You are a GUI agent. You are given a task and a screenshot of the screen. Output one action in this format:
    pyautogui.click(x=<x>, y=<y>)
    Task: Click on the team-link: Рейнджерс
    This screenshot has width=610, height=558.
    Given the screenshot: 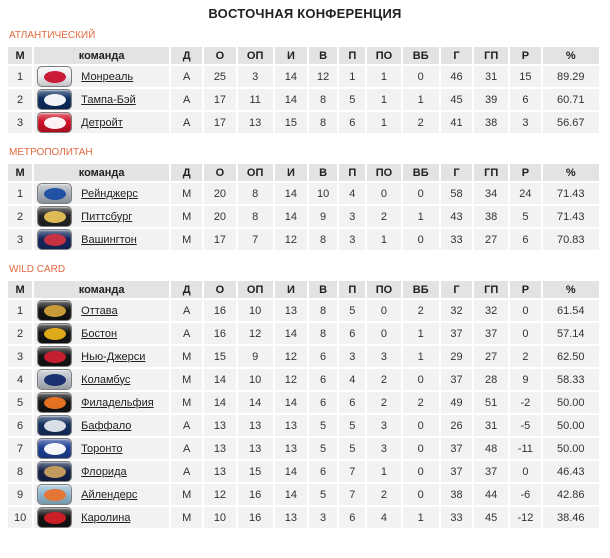 What is the action you would take?
    pyautogui.click(x=109, y=193)
    